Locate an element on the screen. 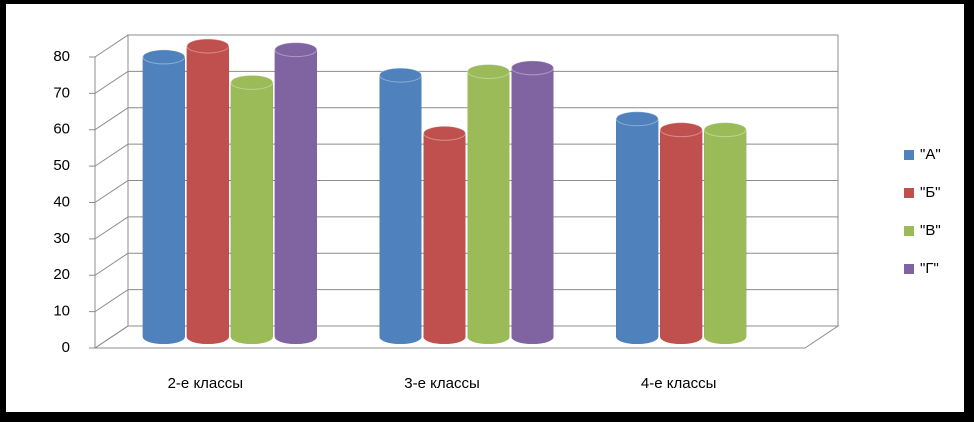 The width and height of the screenshot is (974, 422). y-tick-label: 70 is located at coordinates (61, 92).